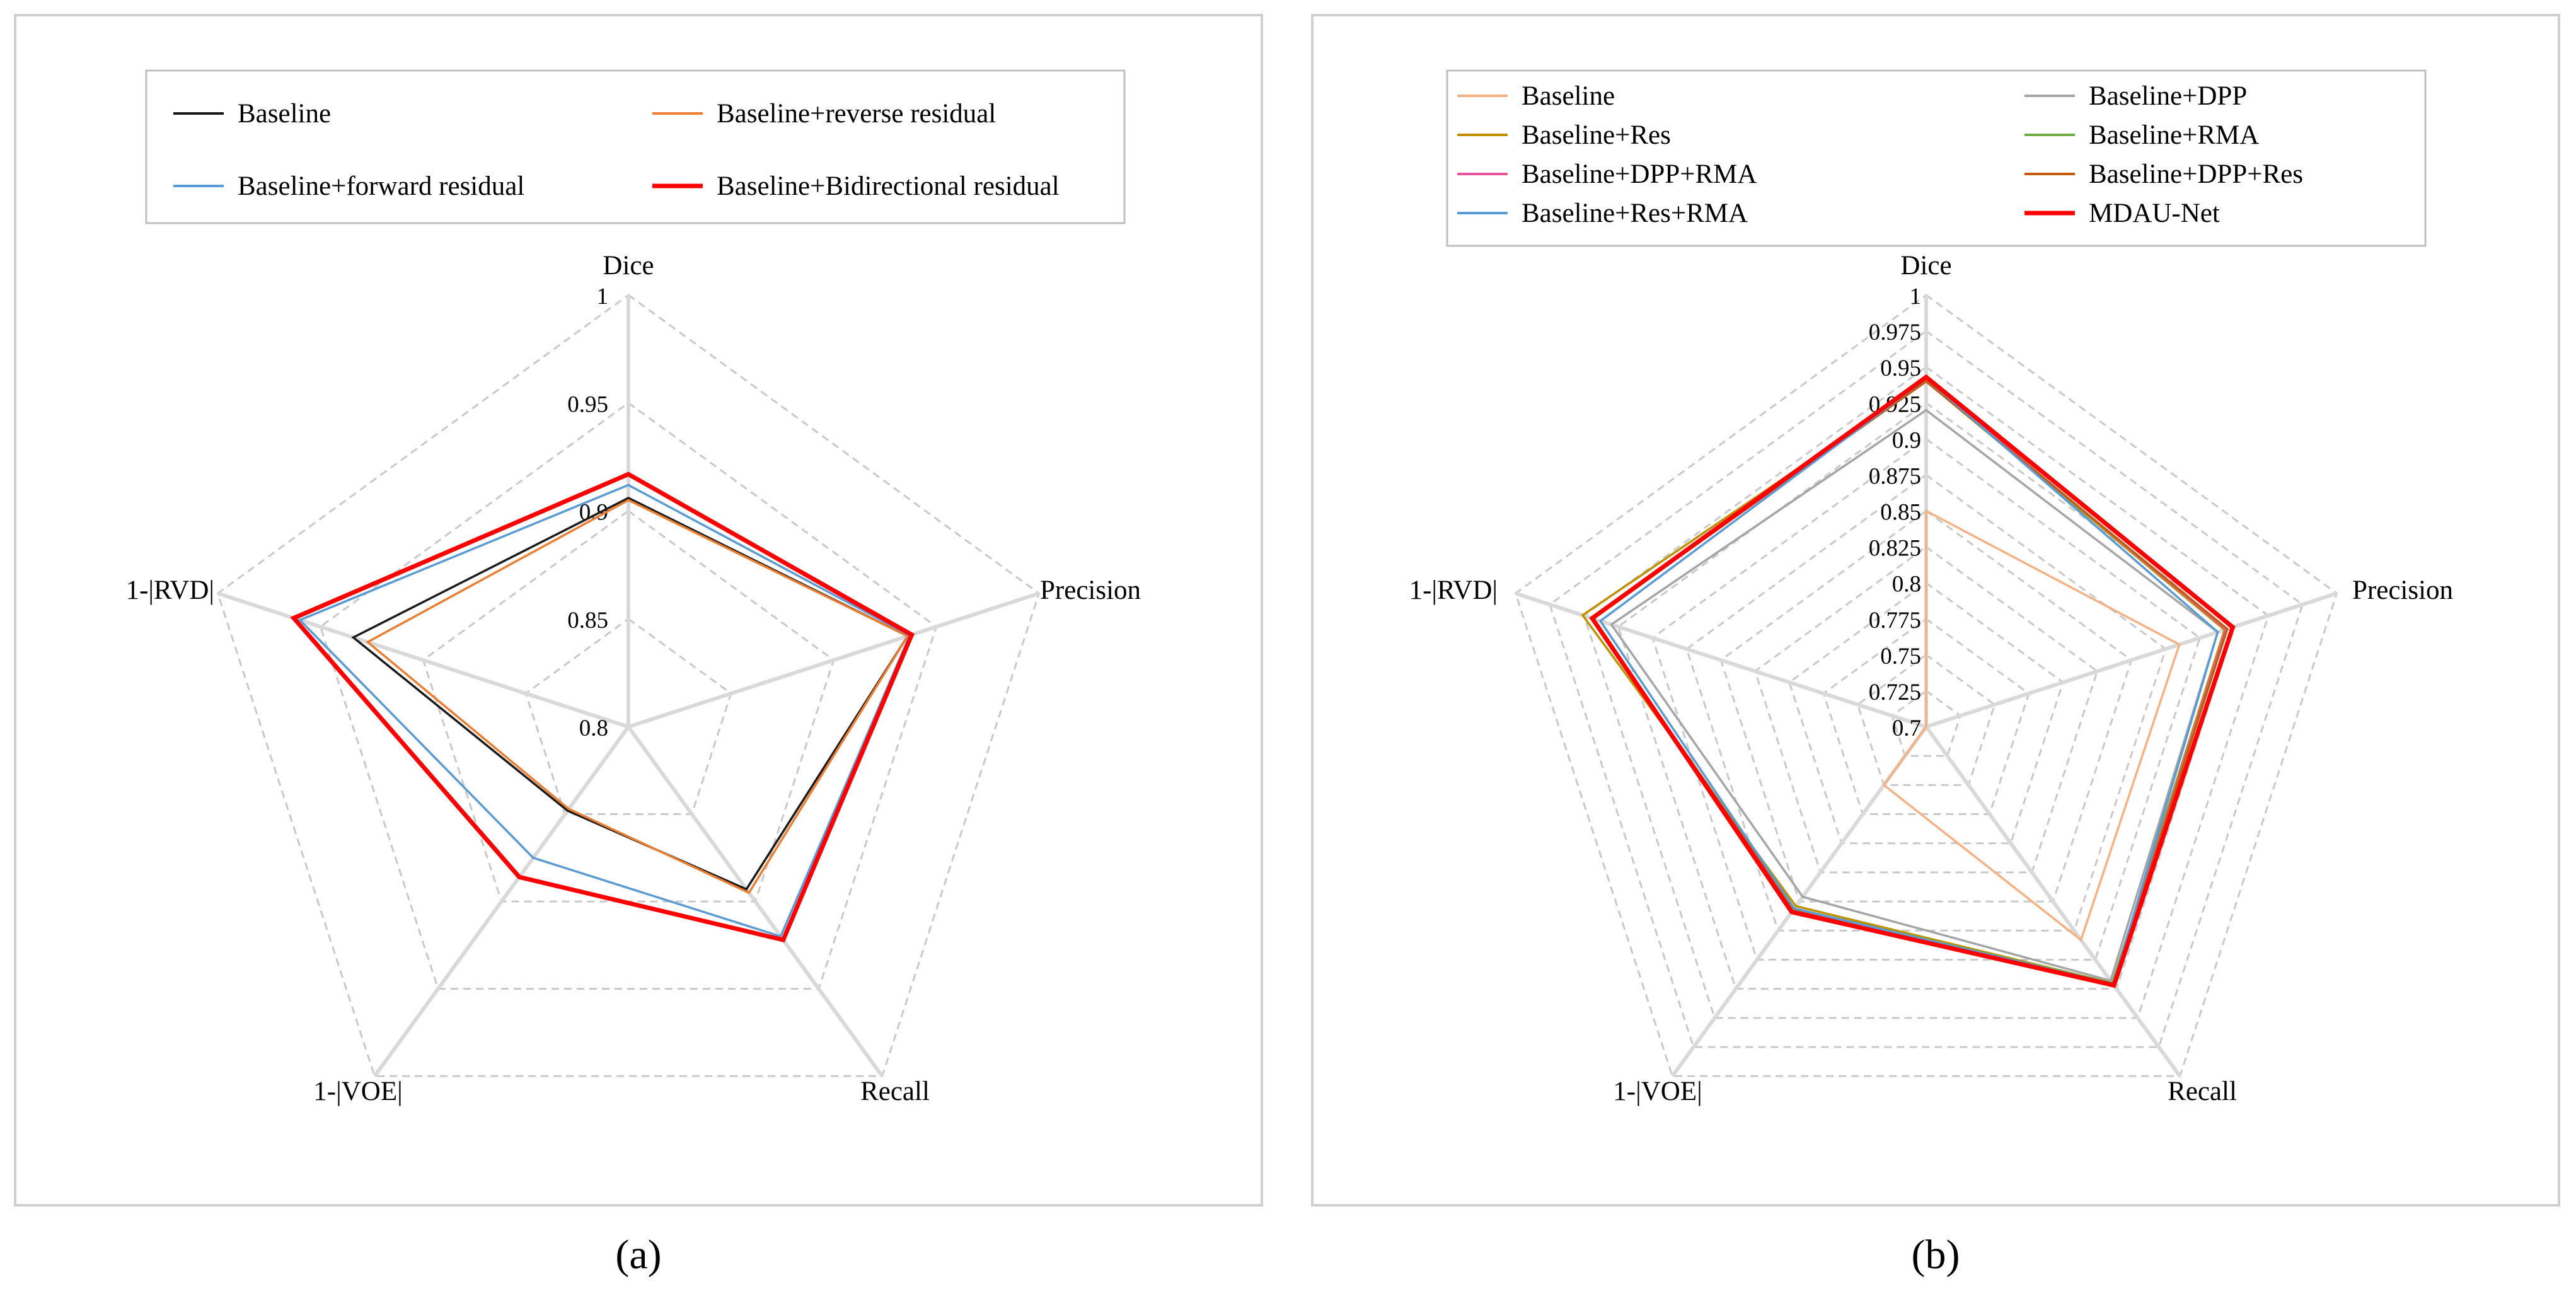 The image size is (2576, 1291). Describe the element at coordinates (2168, 96) in the screenshot. I see `legend-label-baseline-dpp: Baseline+DPP` at that location.